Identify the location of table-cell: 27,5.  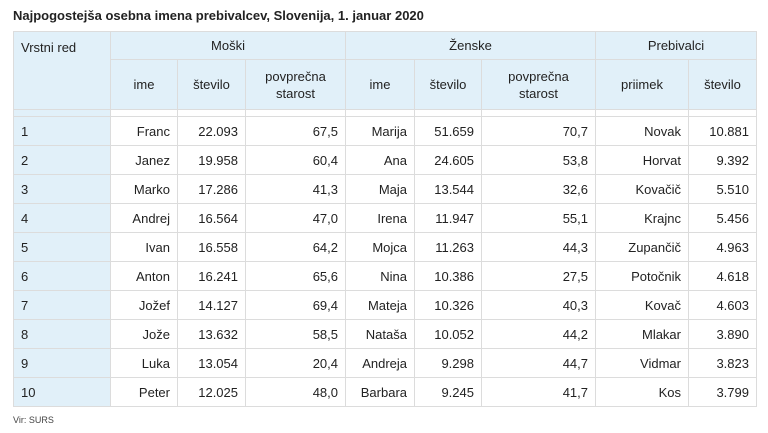
(538, 276).